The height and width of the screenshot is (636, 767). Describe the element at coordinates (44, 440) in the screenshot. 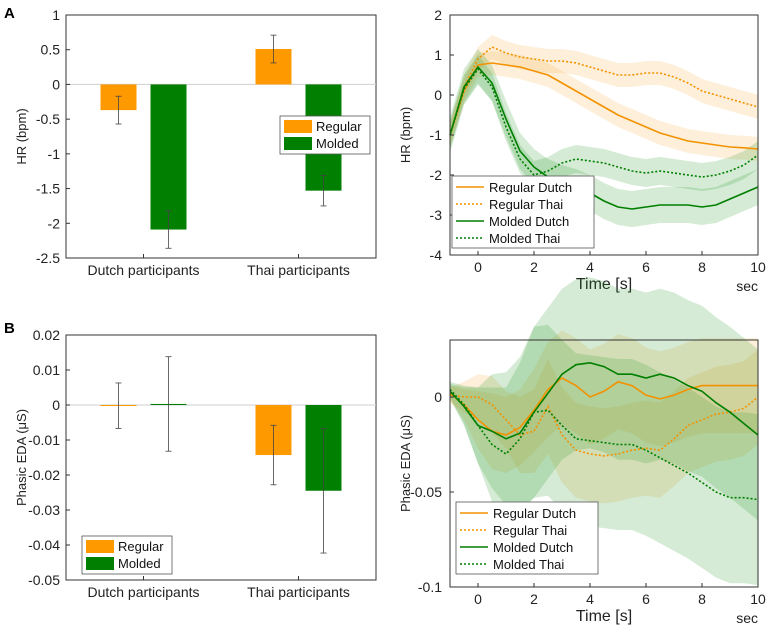

I see `y-tick-label: -0.01` at that location.